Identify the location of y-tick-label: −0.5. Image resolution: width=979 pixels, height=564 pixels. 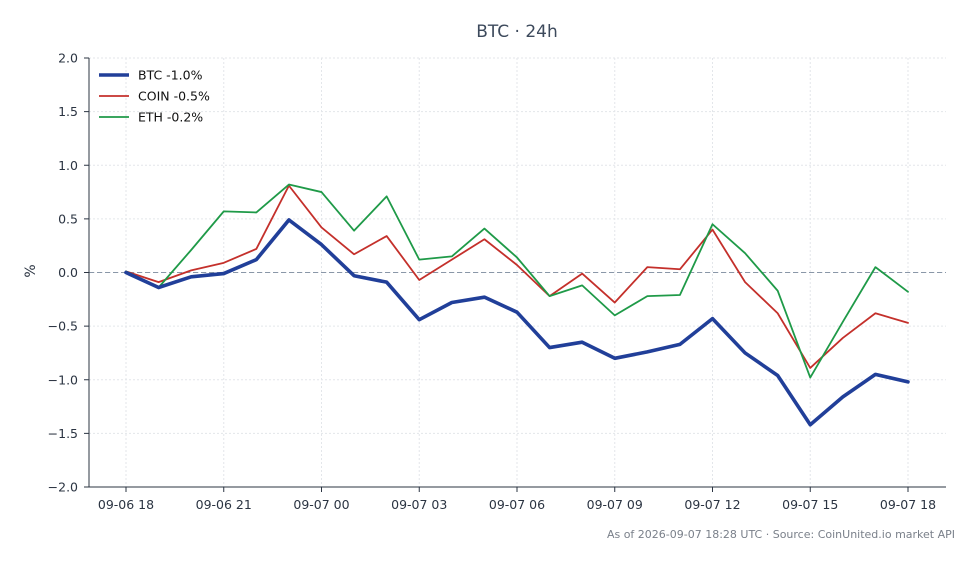
(63, 326).